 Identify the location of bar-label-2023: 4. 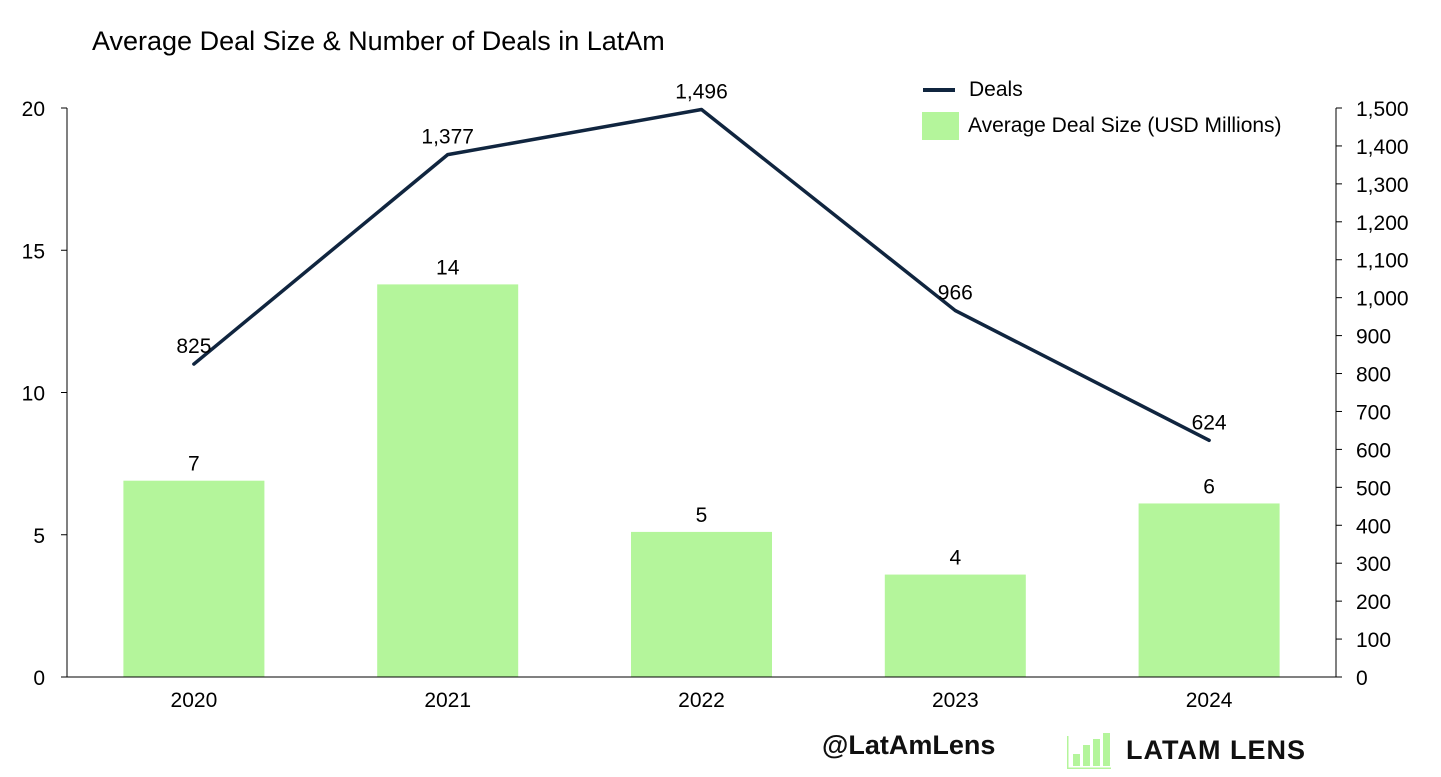
(955, 558).